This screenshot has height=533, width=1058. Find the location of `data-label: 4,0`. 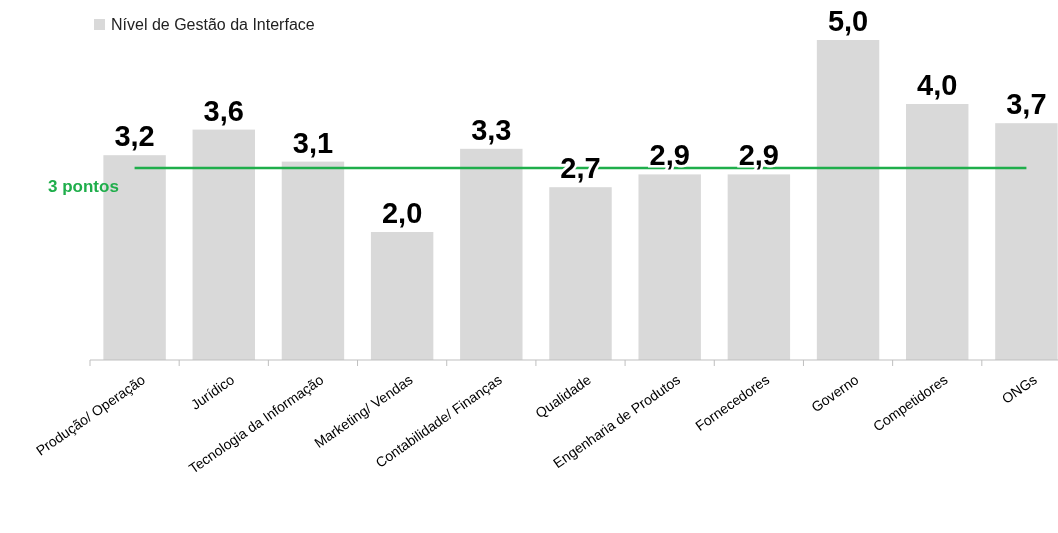

data-label: 4,0 is located at coordinates (937, 85).